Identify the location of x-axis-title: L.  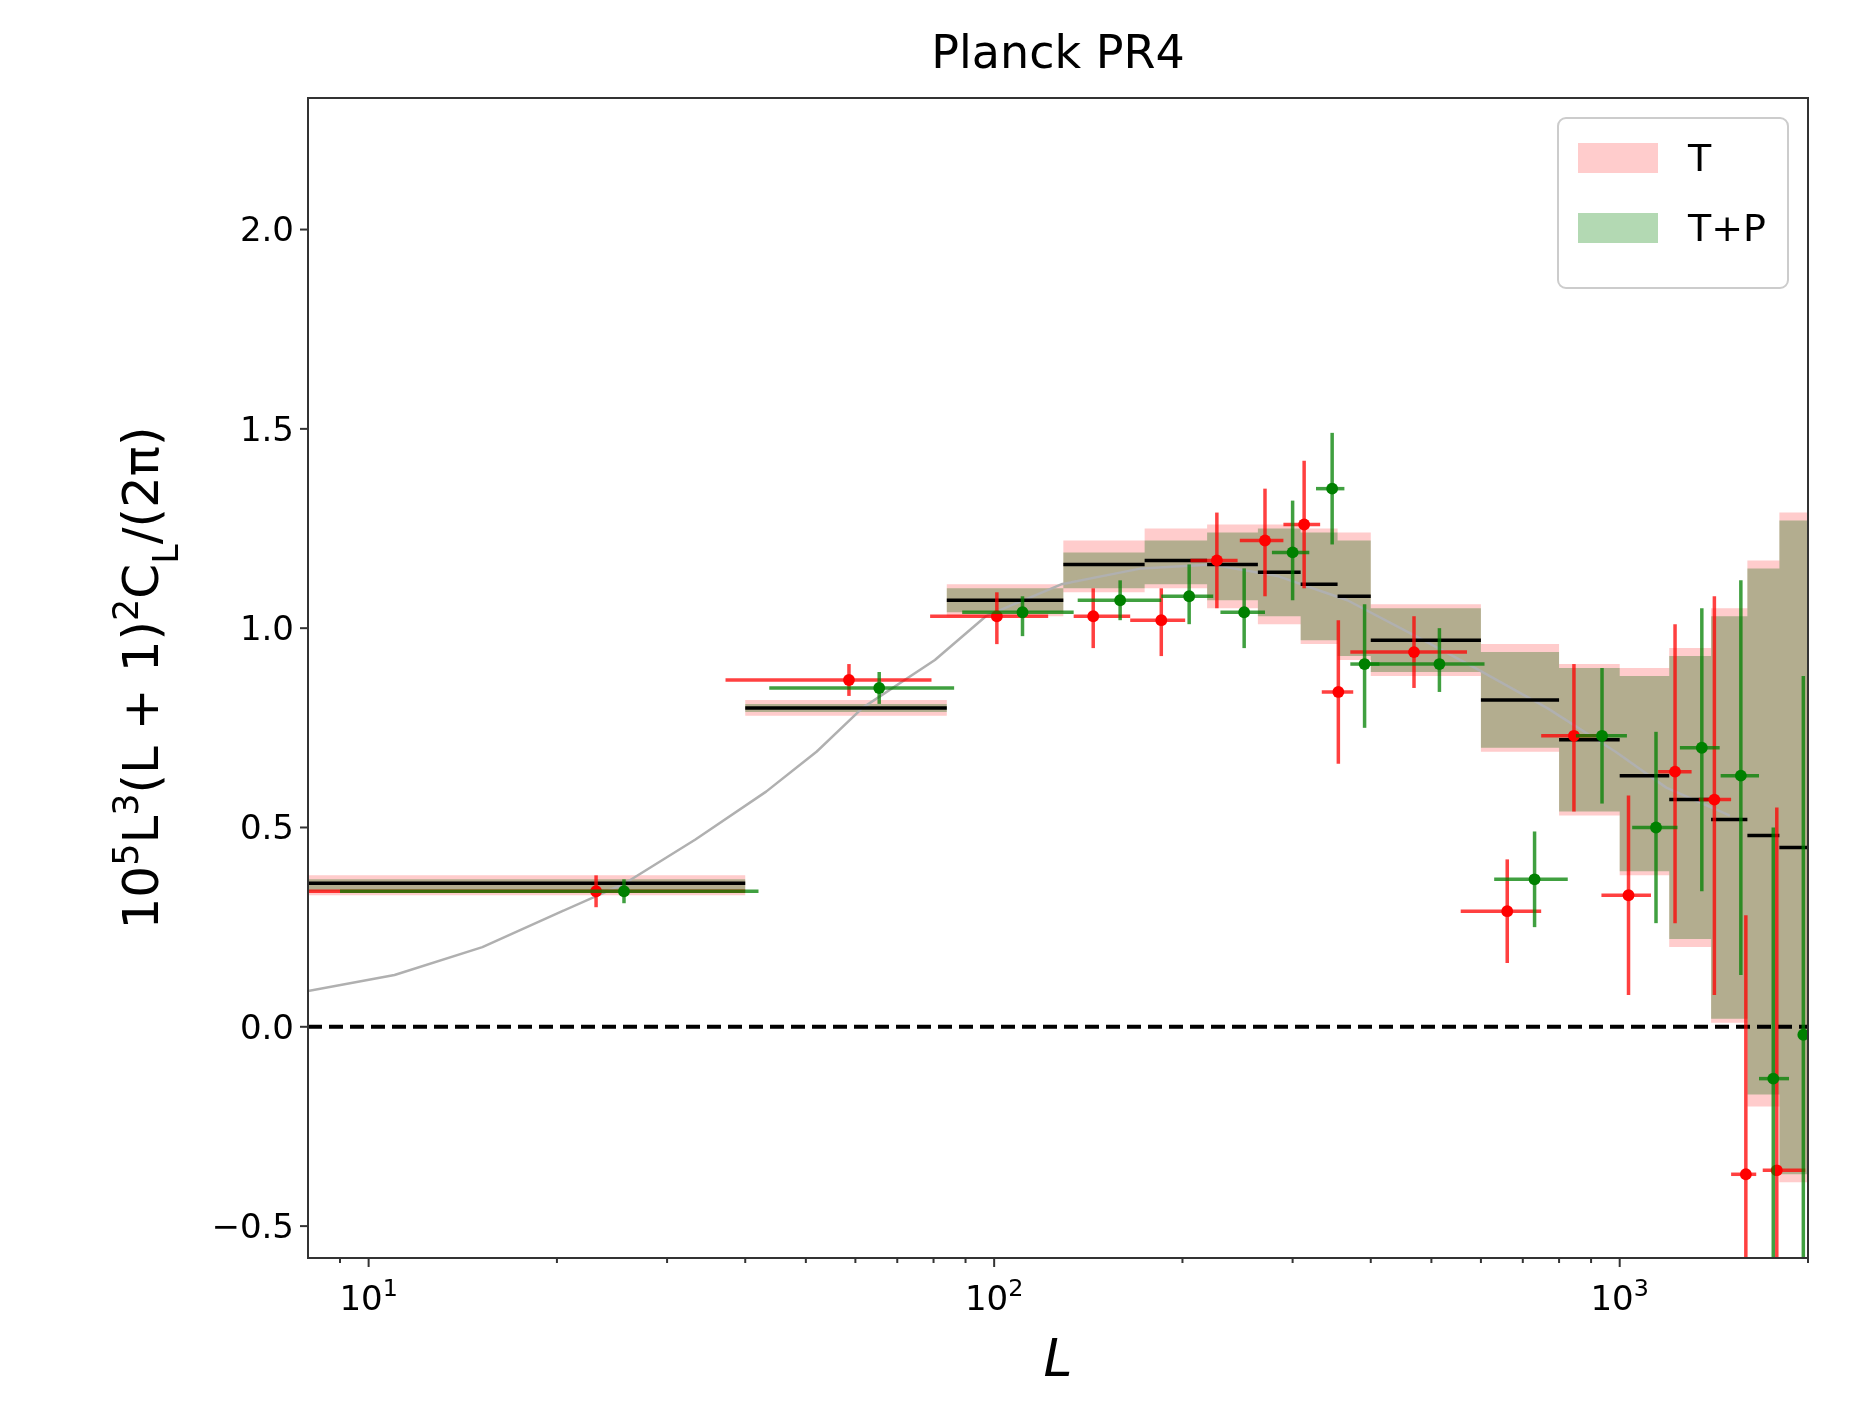
(1058, 1358).